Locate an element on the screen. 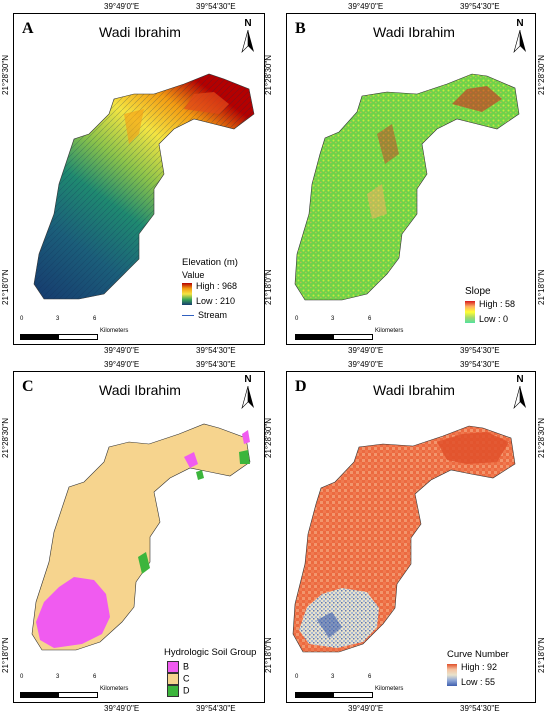  legend-b: Slope High : 58 Low : 0 is located at coordinates (499, 305).